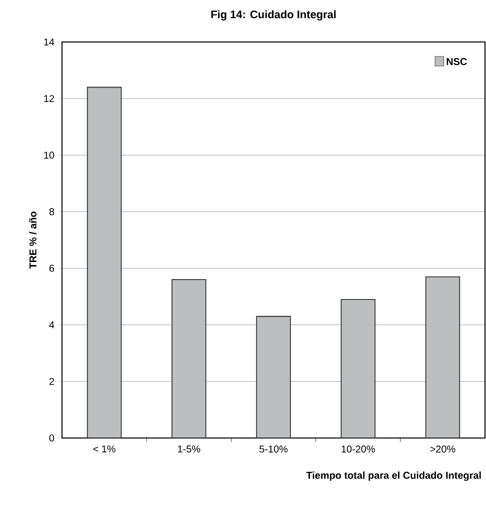  I want to click on y-tick-label: 4, so click(51, 324).